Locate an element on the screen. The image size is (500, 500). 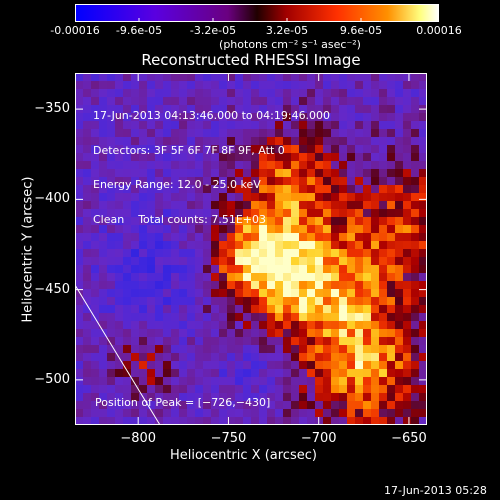
info-line-time: 17-Jun-2013 04:13:46.000 to 04:19:46.000 is located at coordinates (212, 115).